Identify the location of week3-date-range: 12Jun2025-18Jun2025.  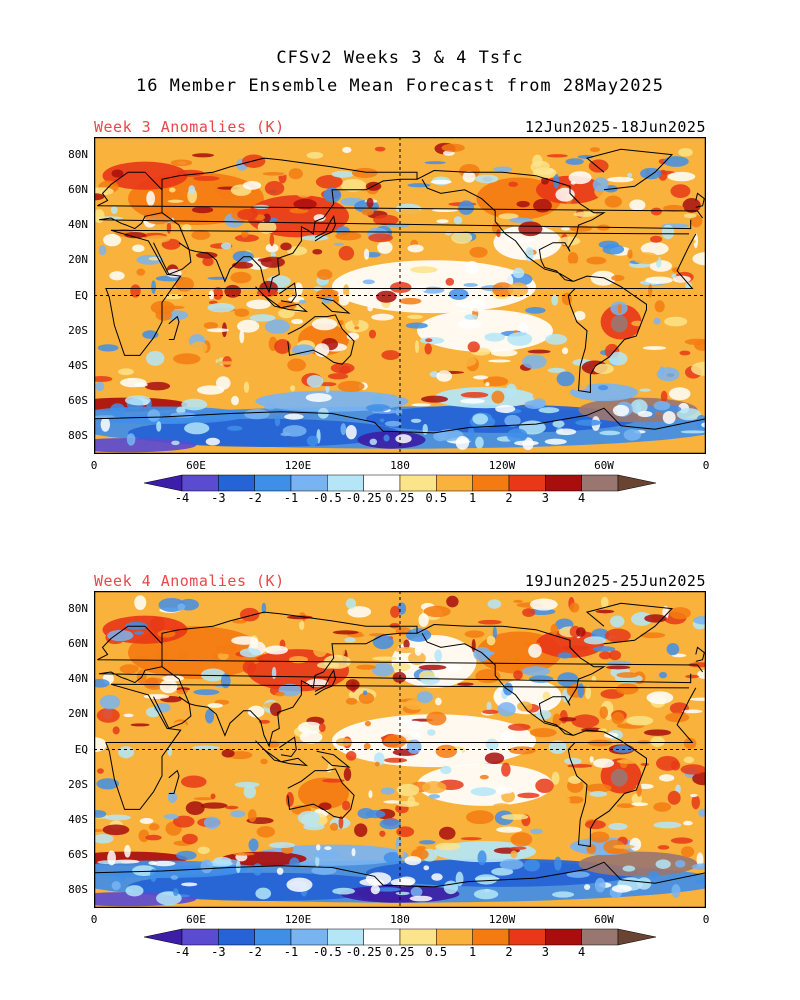
(615, 127).